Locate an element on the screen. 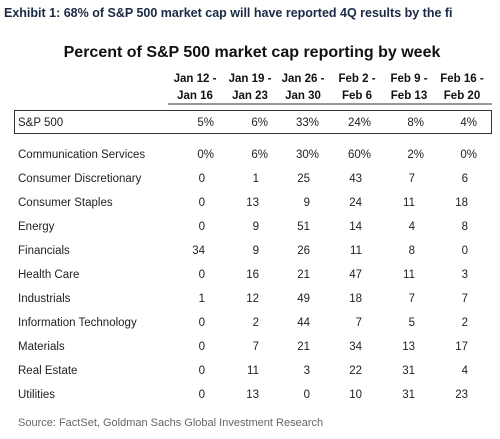 The width and height of the screenshot is (500, 439). row-label: S&P 500 is located at coordinates (40, 123).